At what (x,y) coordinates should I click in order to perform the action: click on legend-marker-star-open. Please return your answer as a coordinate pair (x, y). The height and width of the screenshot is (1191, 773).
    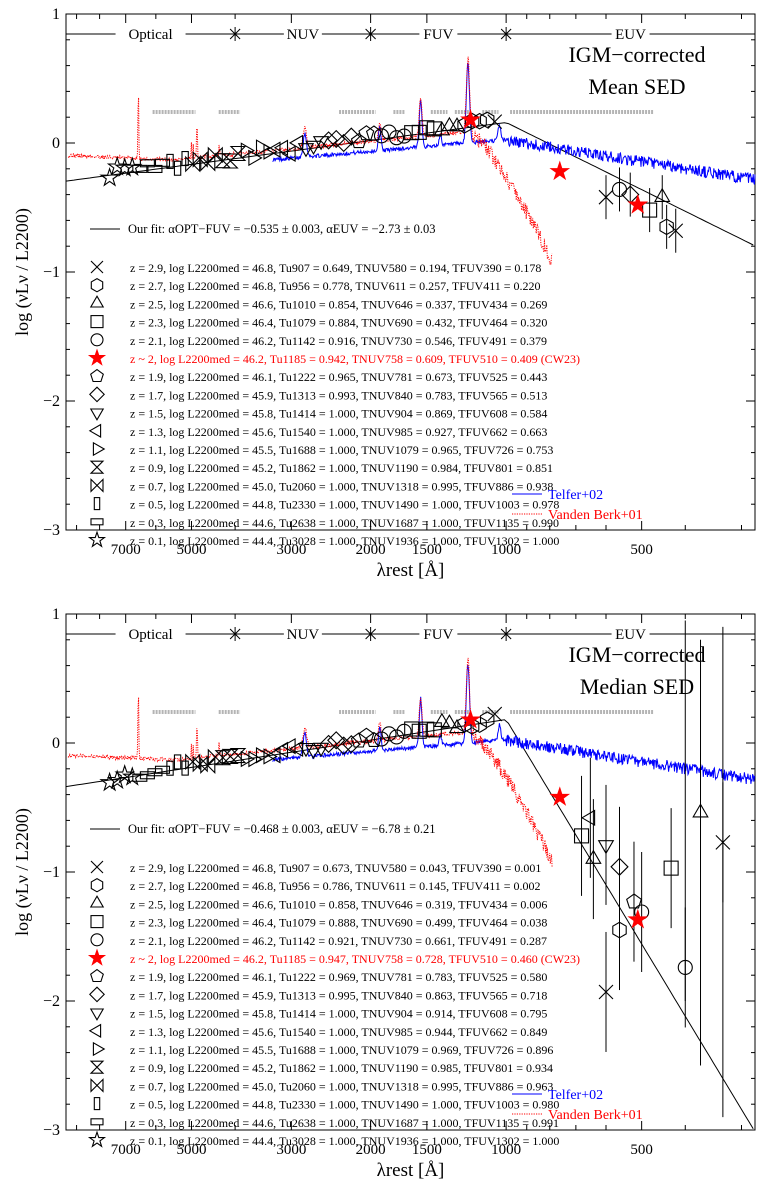
    Looking at the image, I should click on (97, 1139).